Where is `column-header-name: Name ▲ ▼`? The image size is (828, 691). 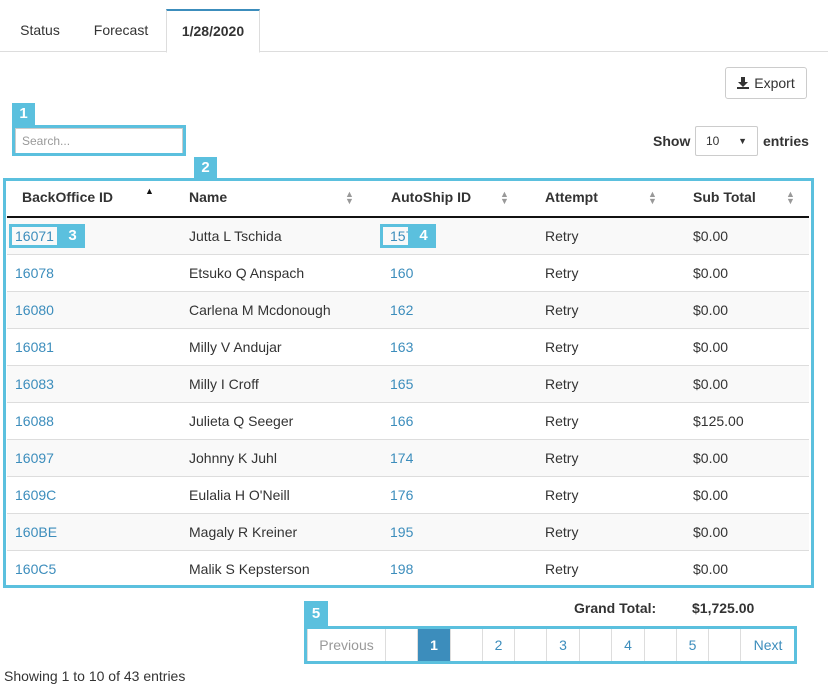
column-header-name: Name ▲ ▼ is located at coordinates (283, 199).